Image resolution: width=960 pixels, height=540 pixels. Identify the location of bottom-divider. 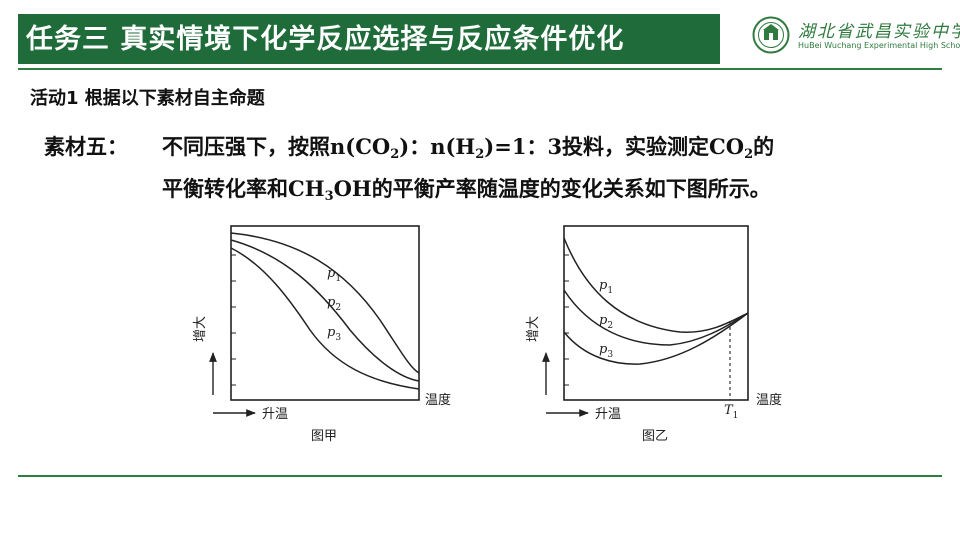
(480, 476).